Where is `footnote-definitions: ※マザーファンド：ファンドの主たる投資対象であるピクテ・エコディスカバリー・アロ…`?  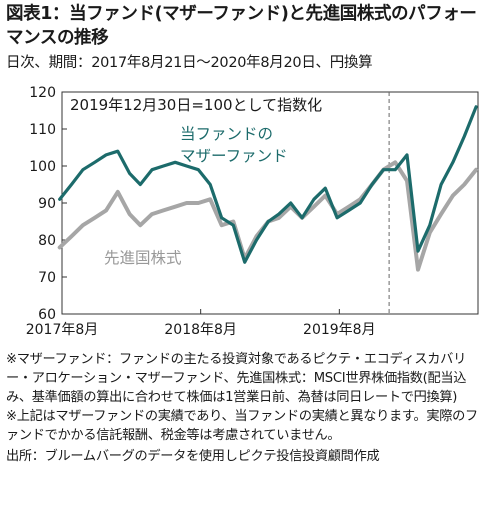
footnote-definitions: ※マザーファンド：ファンドの主たる投資対象であるピクテ・エコディスカバリー・アロ… is located at coordinates (236, 378).